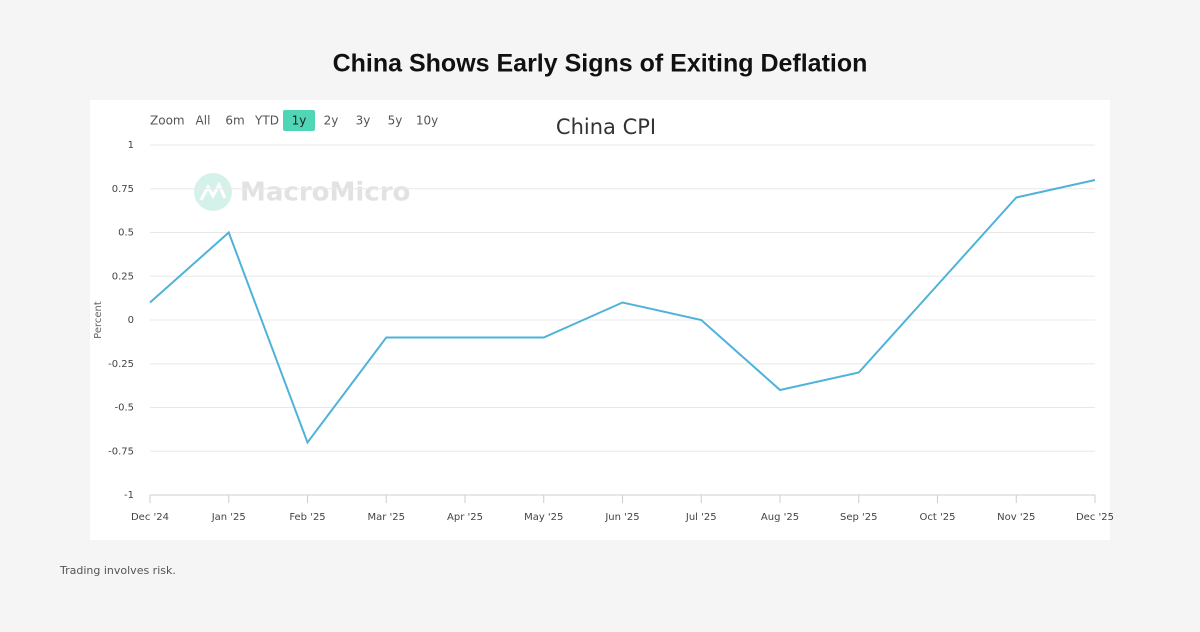  Describe the element at coordinates (363, 121) in the screenshot. I see `range-button: 3y` at that location.